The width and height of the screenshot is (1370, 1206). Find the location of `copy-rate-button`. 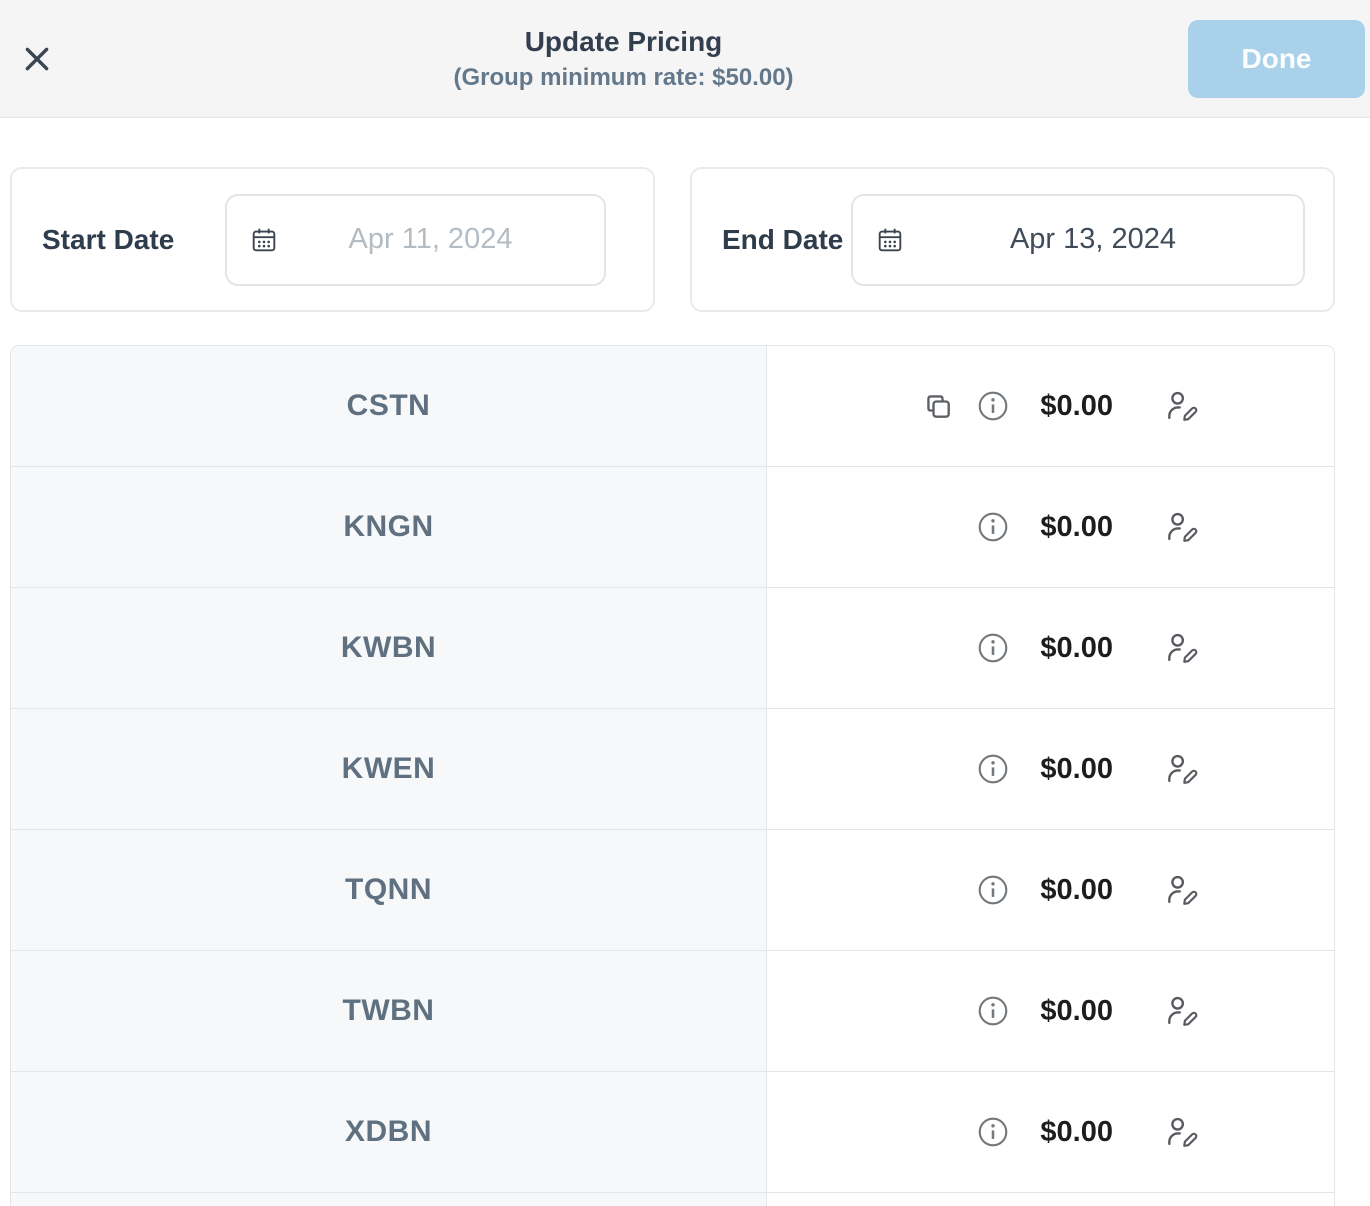

copy-rate-button is located at coordinates (938, 406).